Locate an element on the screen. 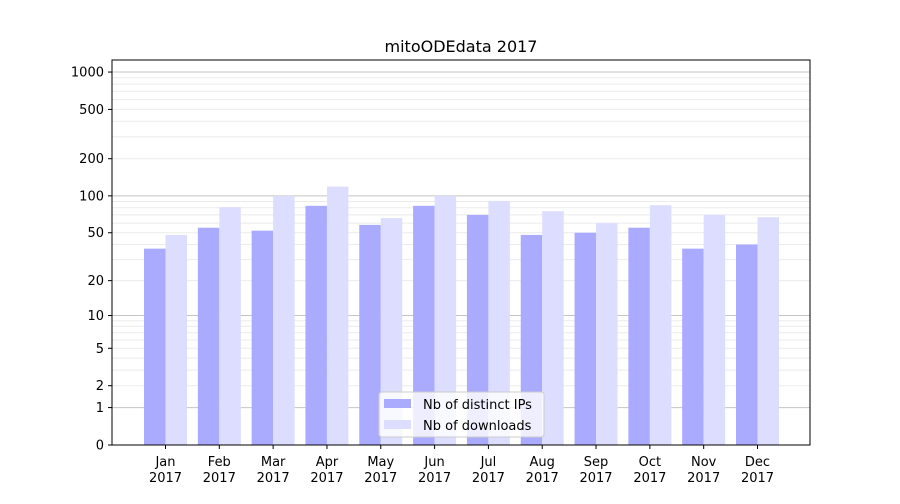 This screenshot has width=900, height=504. y-tick-label: 1 is located at coordinates (100, 408).